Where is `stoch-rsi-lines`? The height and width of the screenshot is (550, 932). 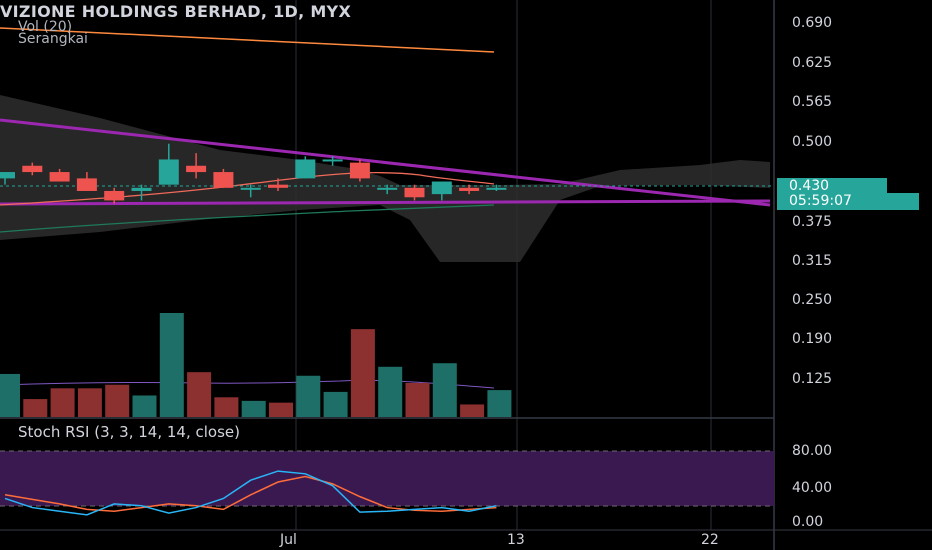 stoch-rsi-lines is located at coordinates (250, 493).